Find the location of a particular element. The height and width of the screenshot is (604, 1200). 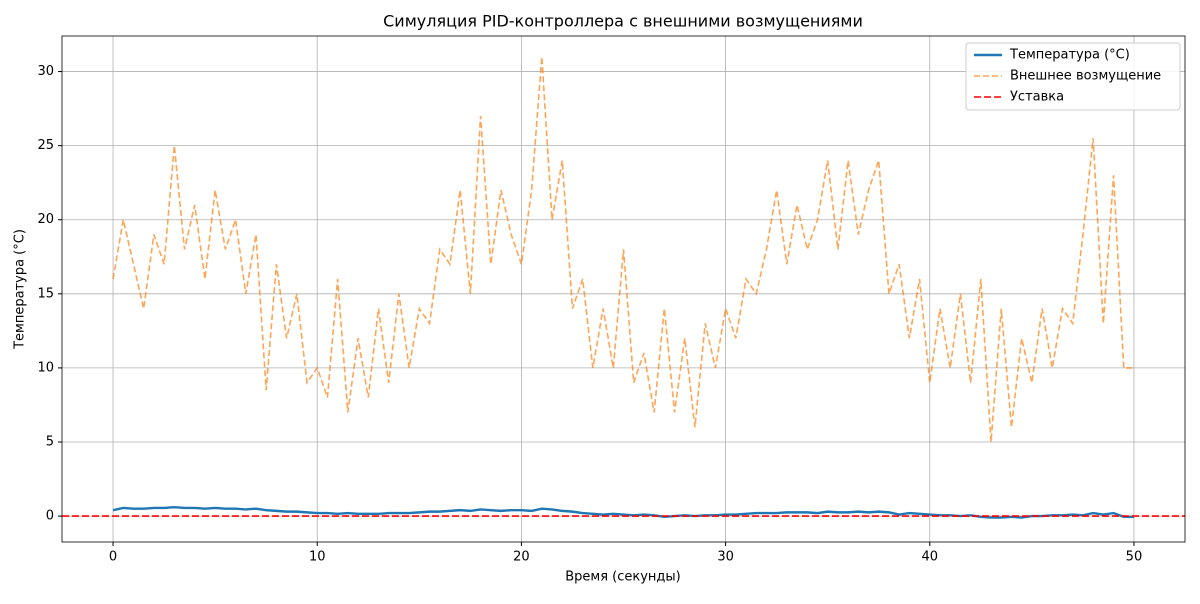

x-tick-label: 40 is located at coordinates (929, 557).